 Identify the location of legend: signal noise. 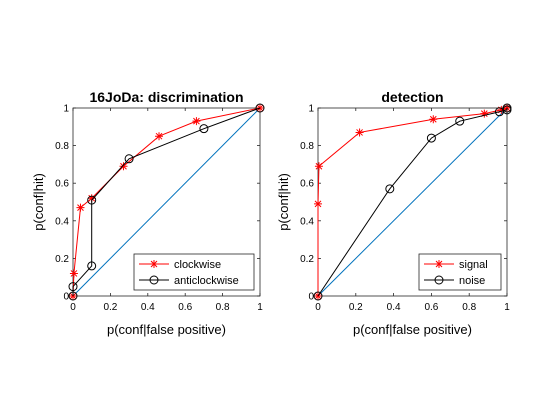
(460, 272).